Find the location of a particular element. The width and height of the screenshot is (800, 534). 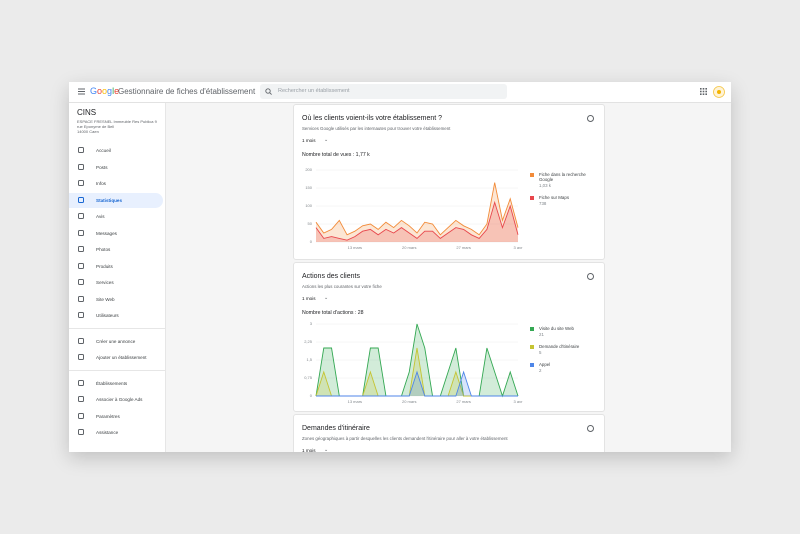

nav-item: Établissements is located at coordinates (116, 383).